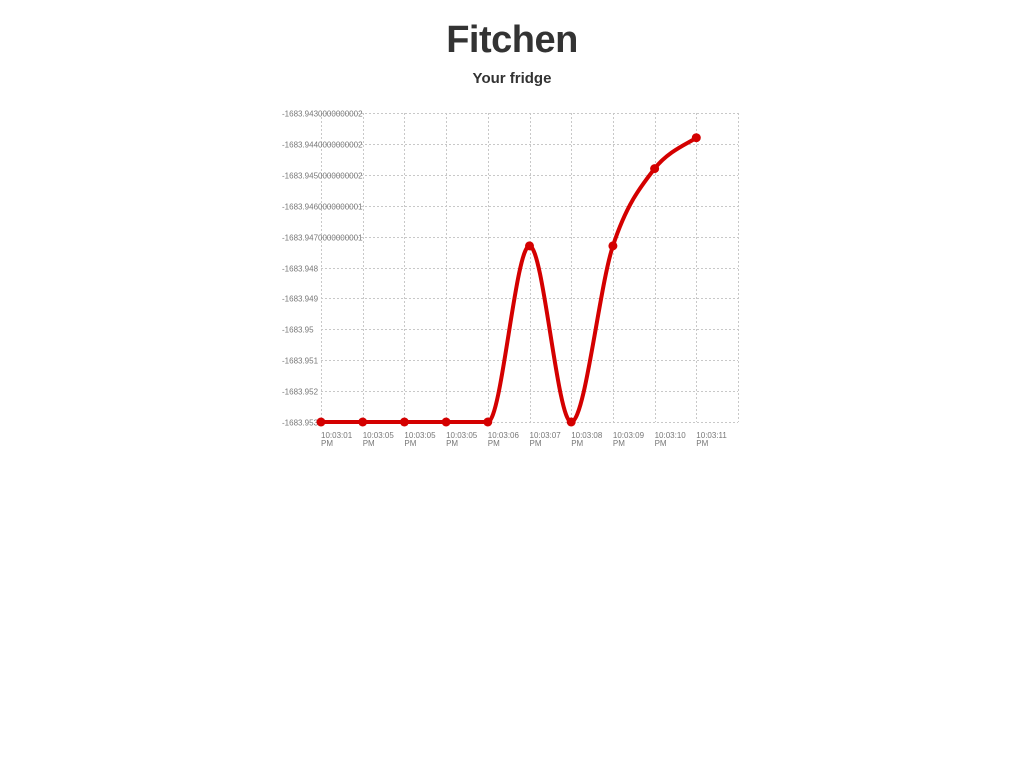 The height and width of the screenshot is (768, 1024). Describe the element at coordinates (546, 439) in the screenshot. I see `x-tick-label: 10:03:07 PM` at that location.